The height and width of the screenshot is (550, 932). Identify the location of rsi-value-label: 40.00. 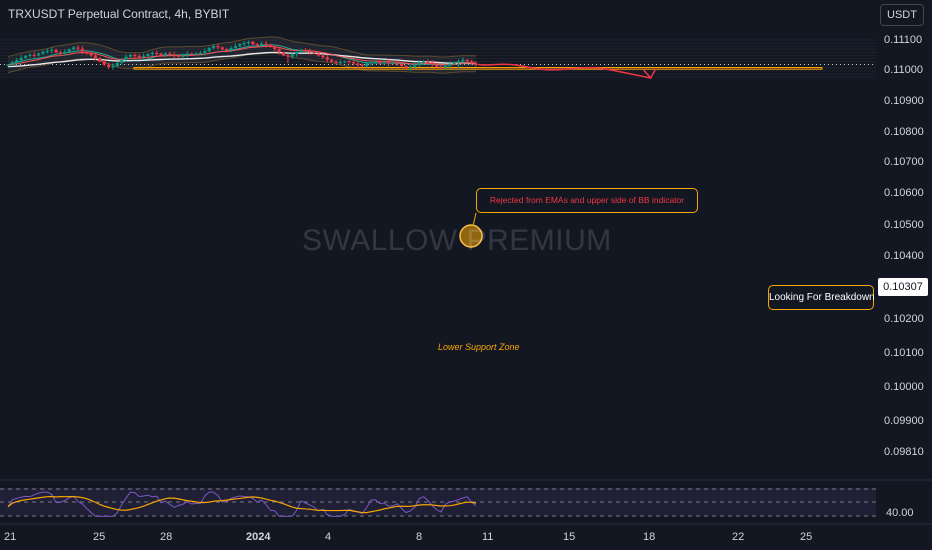
(900, 513).